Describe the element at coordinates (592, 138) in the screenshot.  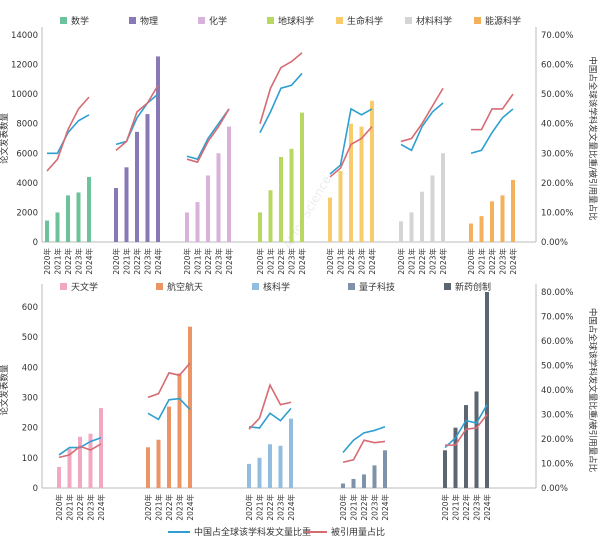
I see `y2-axis-title: 中国占全球该学科发文量比重/被引用量占比` at that location.